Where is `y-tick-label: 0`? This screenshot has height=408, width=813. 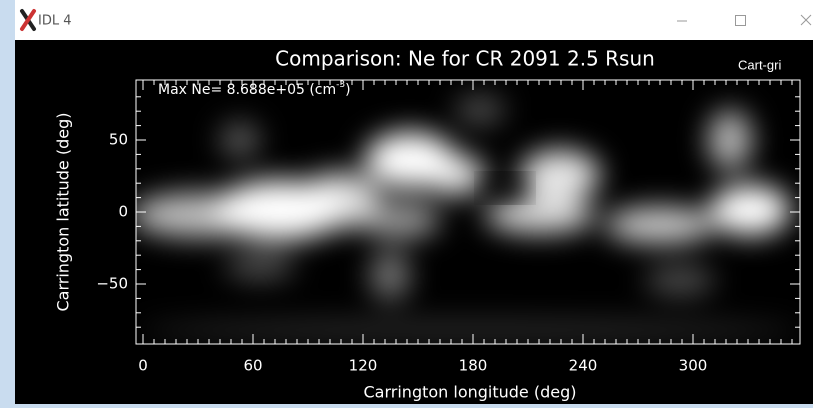
y-tick-label: 0 is located at coordinates (123, 212).